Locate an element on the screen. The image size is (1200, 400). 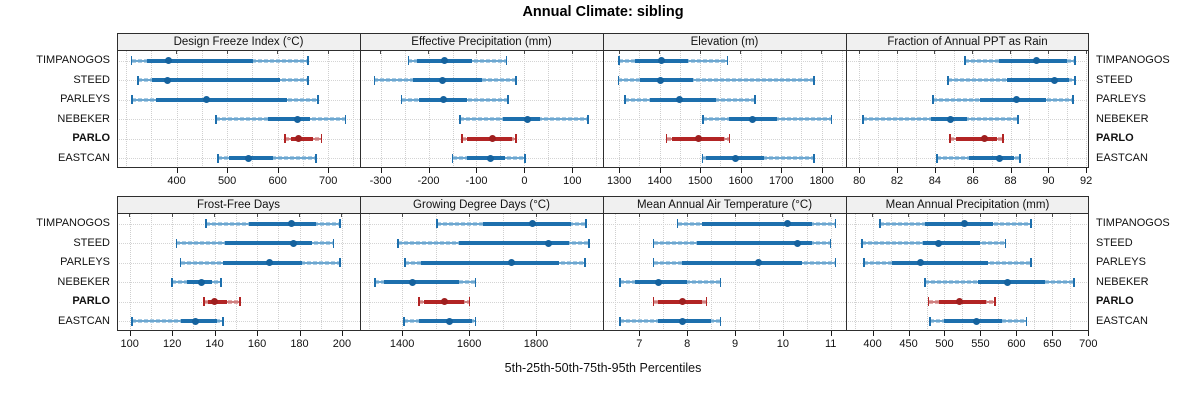
panel-elevation-m is located at coordinates (724, 109).